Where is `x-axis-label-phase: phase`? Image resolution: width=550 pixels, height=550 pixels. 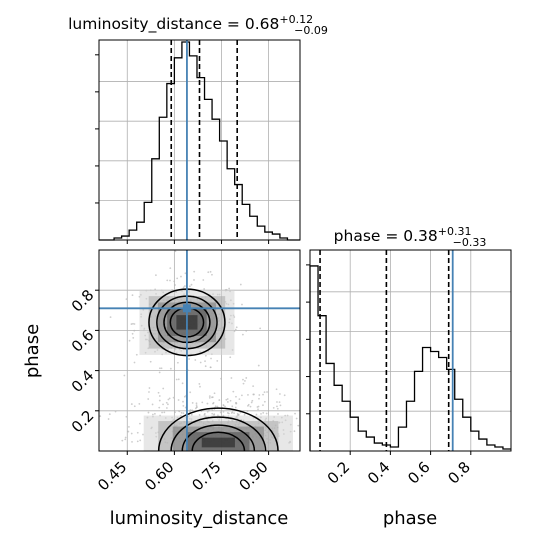
x-axis-label-phase: phase is located at coordinates (410, 518).